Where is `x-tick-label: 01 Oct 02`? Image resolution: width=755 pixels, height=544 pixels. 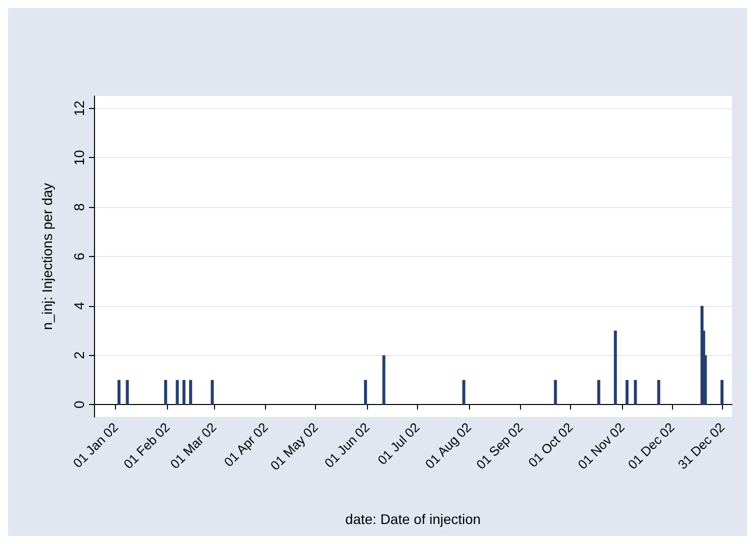 x-tick-label: 01 Oct 02 is located at coordinates (550, 445).